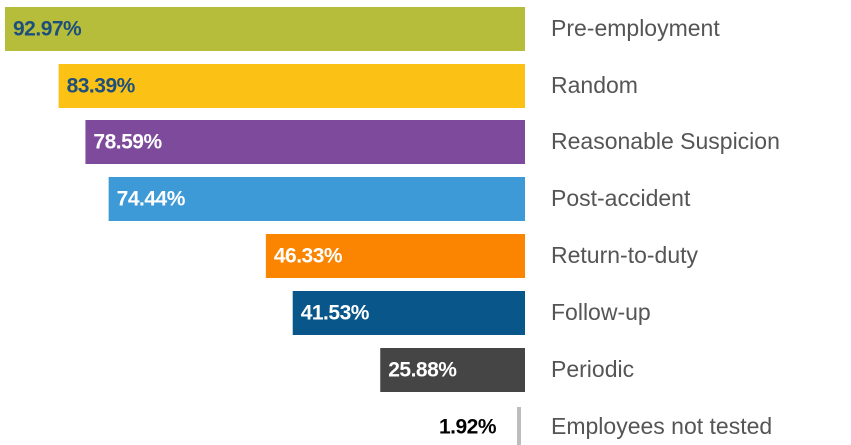 The image size is (851, 445). Describe the element at coordinates (335, 313) in the screenshot. I see `value-label: 41.53%` at that location.